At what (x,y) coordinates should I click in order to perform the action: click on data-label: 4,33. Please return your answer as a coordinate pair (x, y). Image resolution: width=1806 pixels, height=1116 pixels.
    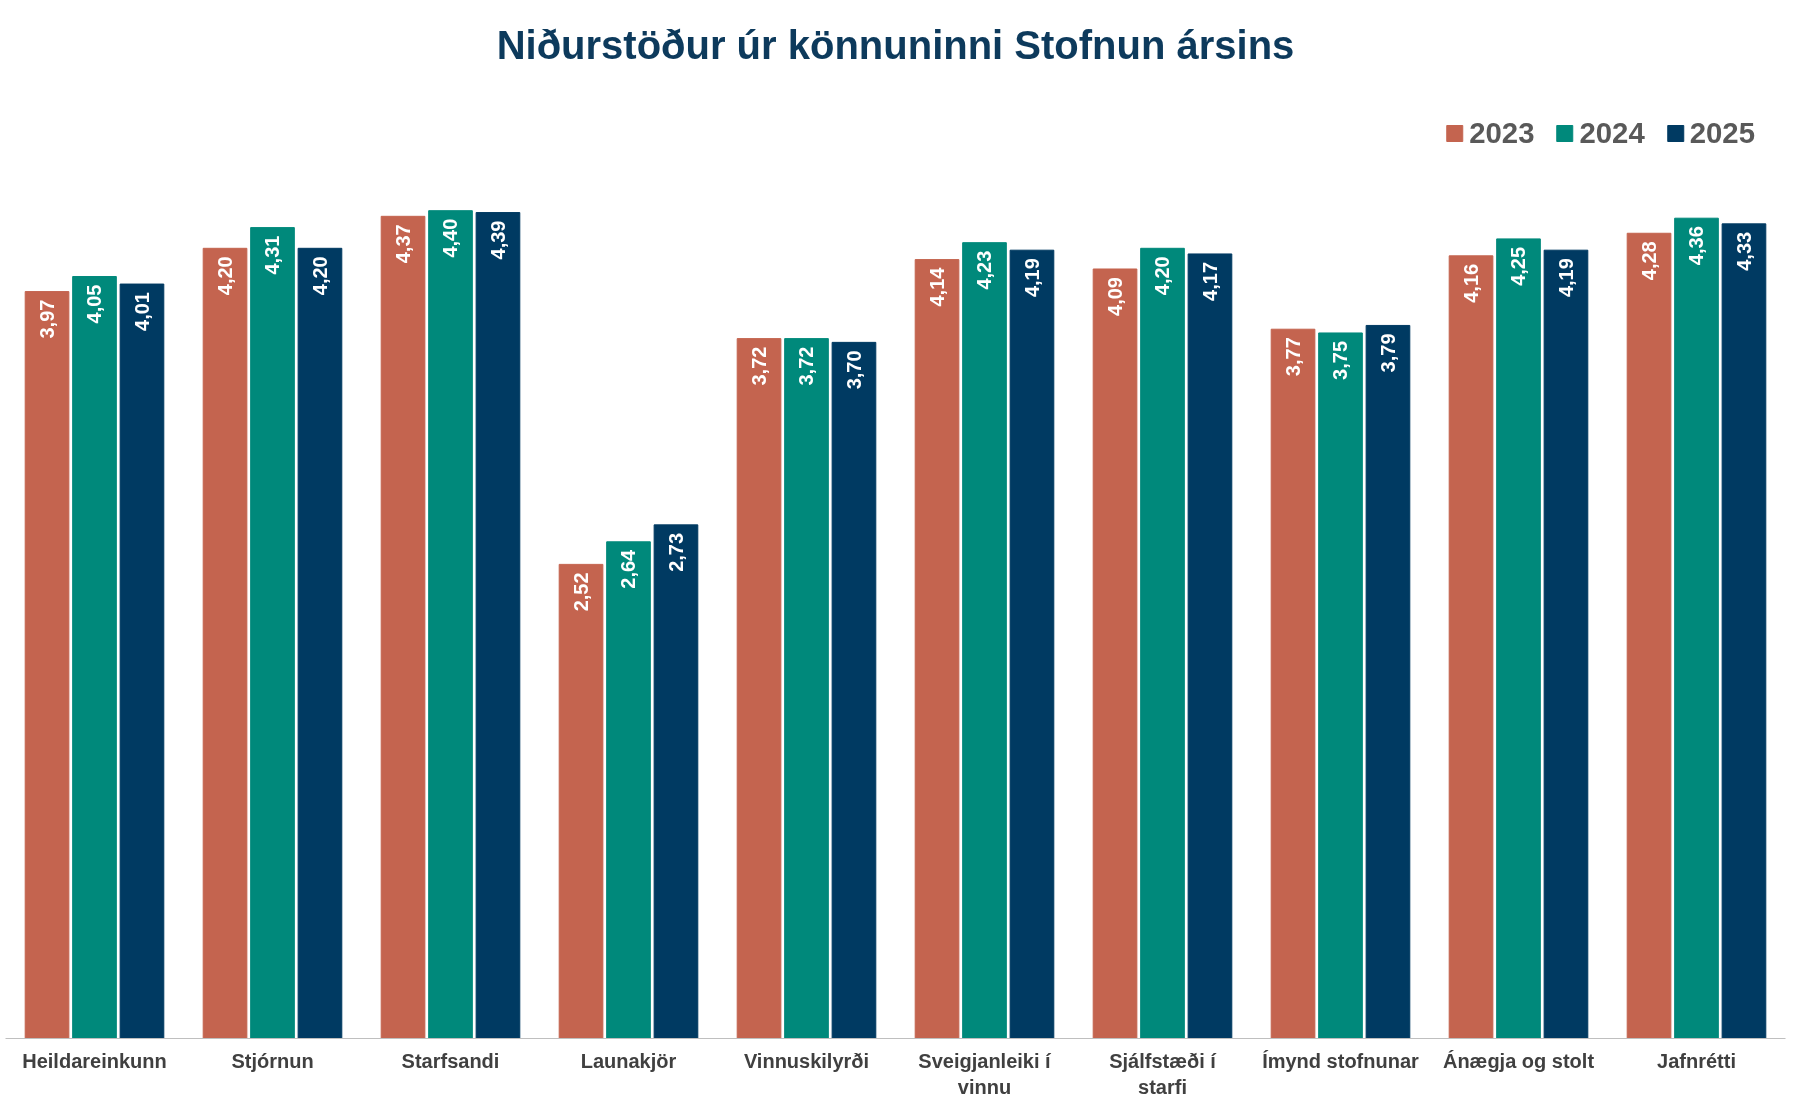
    Looking at the image, I should click on (1743, 251).